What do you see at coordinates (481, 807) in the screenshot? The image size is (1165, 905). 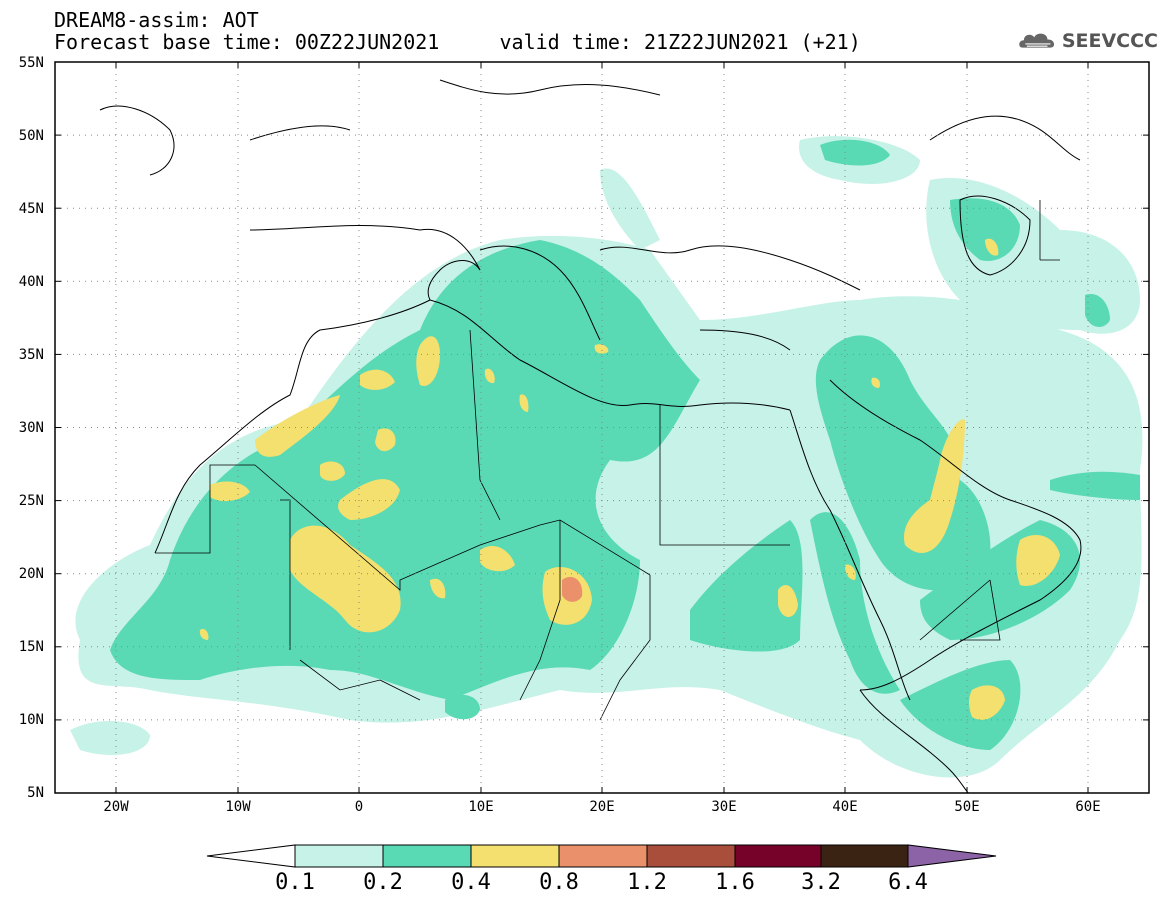 I see `lon-label: 10E` at bounding box center [481, 807].